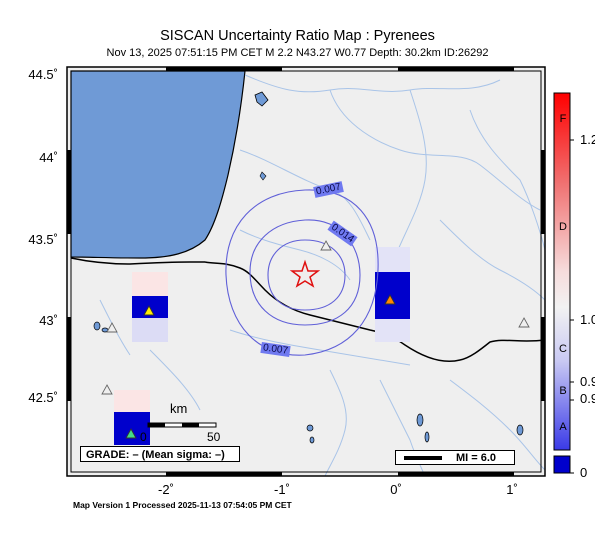 Image resolution: width=595 pixels, height=544 pixels. What do you see at coordinates (182, 425) in the screenshot?
I see `scale-bar` at bounding box center [182, 425].